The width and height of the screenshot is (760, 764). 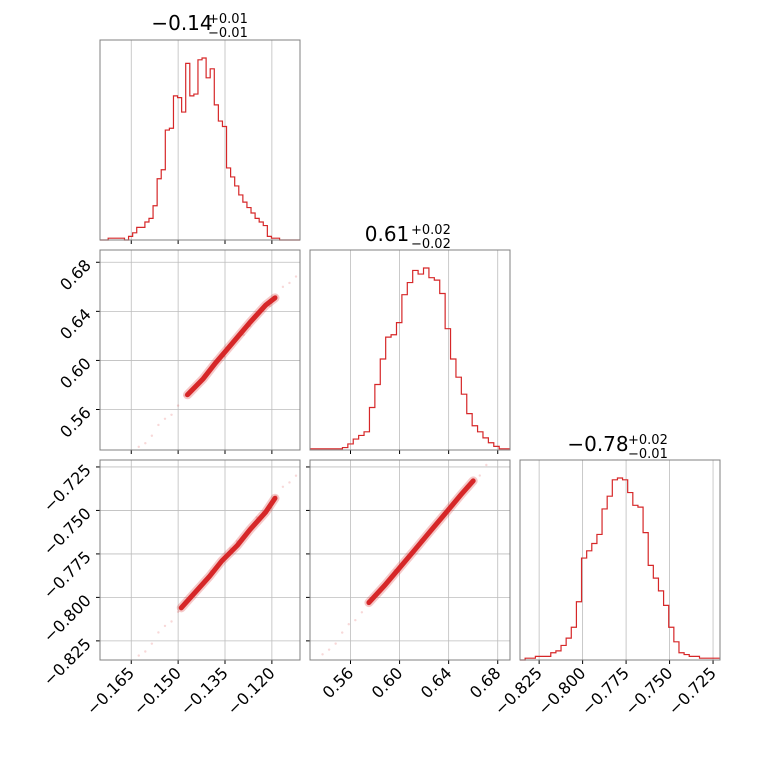 I want to click on ytick-label-p1-1: 0.60, so click(x=75, y=373).